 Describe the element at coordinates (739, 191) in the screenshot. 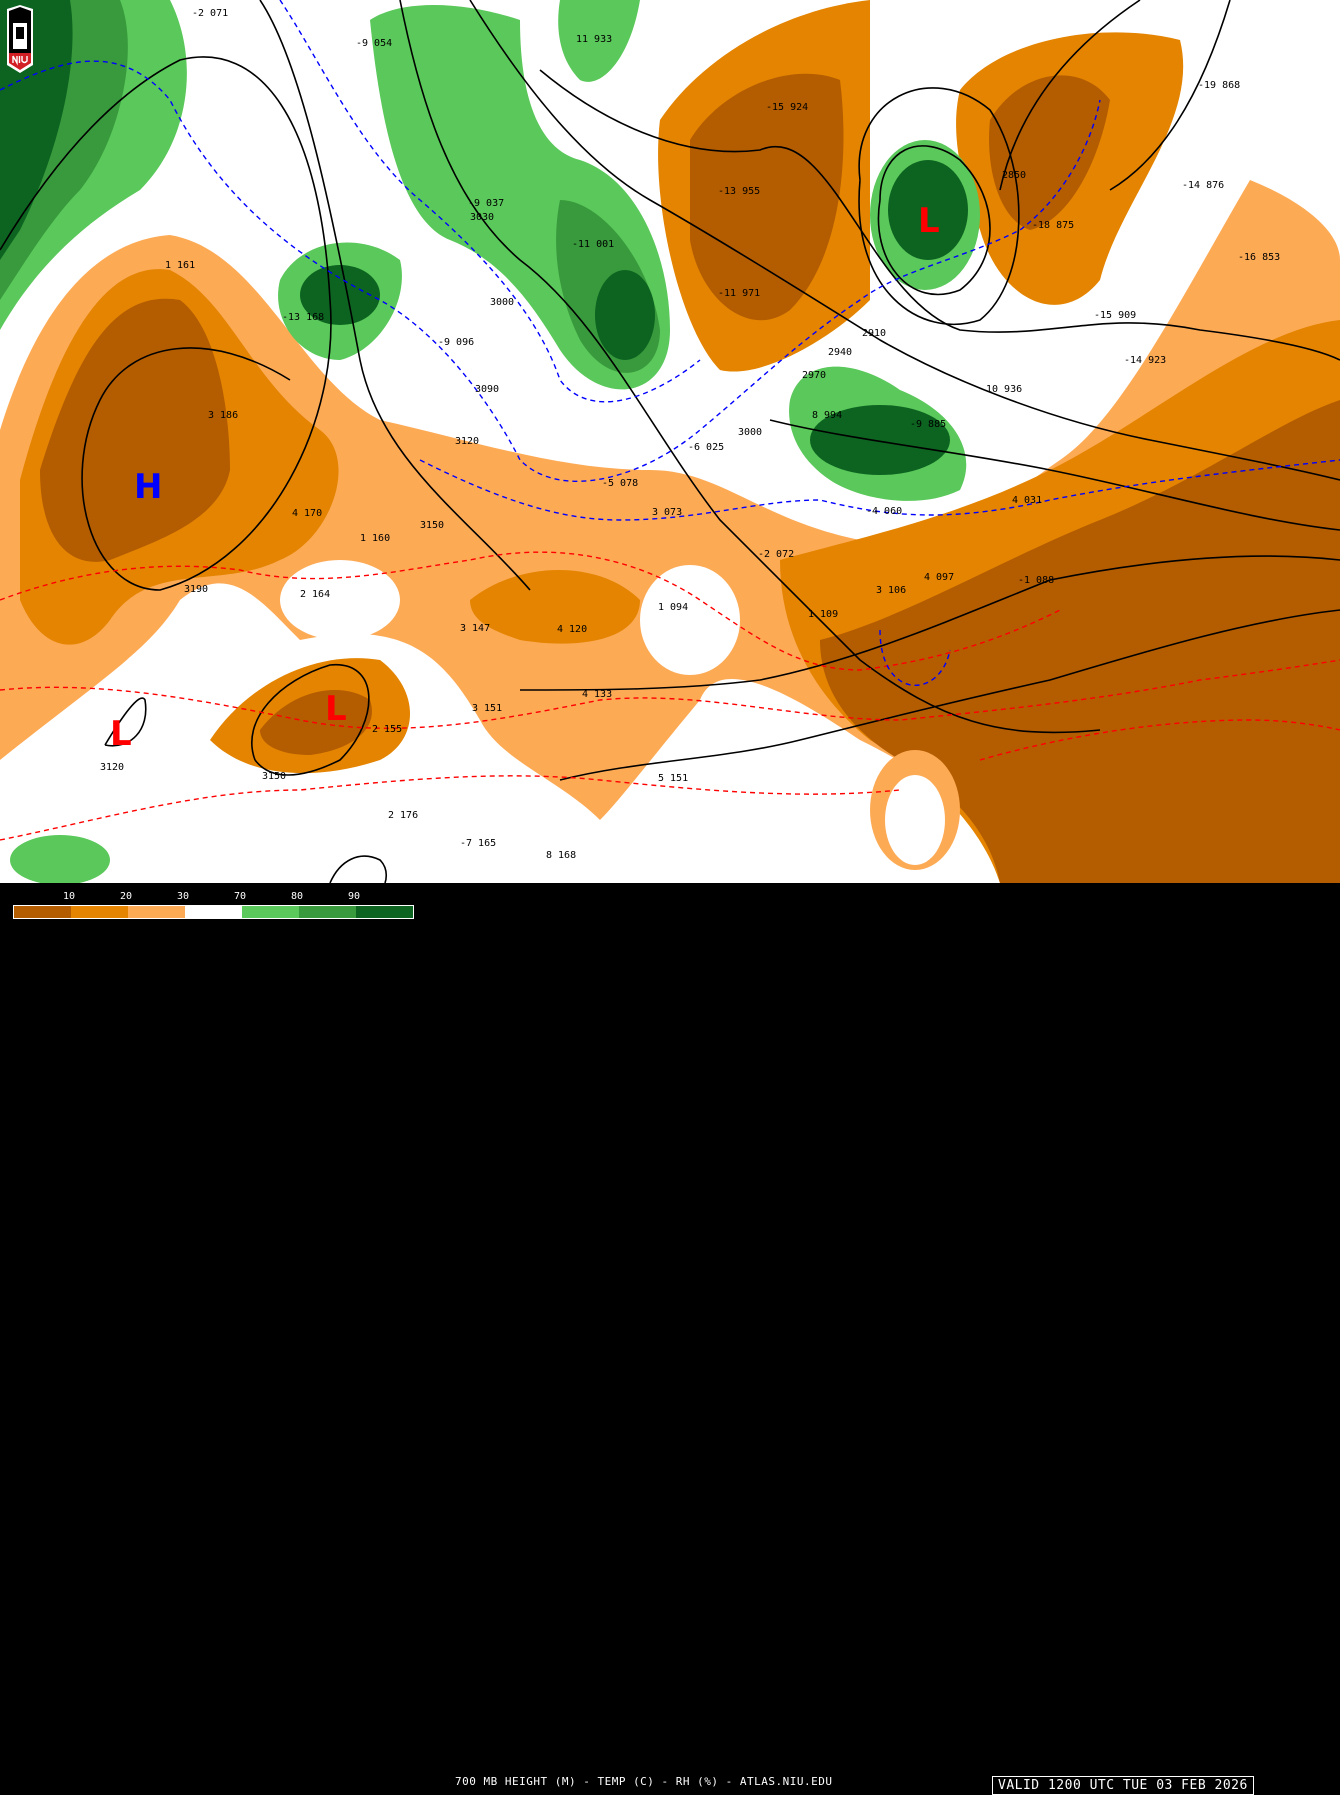

I see `station-label: -13 955` at that location.